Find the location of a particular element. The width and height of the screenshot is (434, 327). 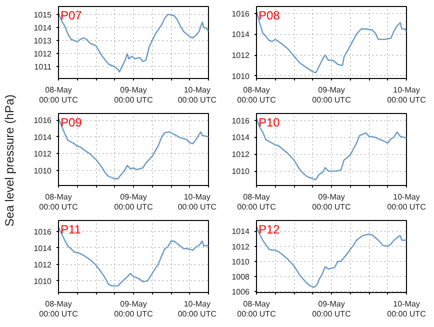

y-tick-label: 1015 is located at coordinates (43, 15).